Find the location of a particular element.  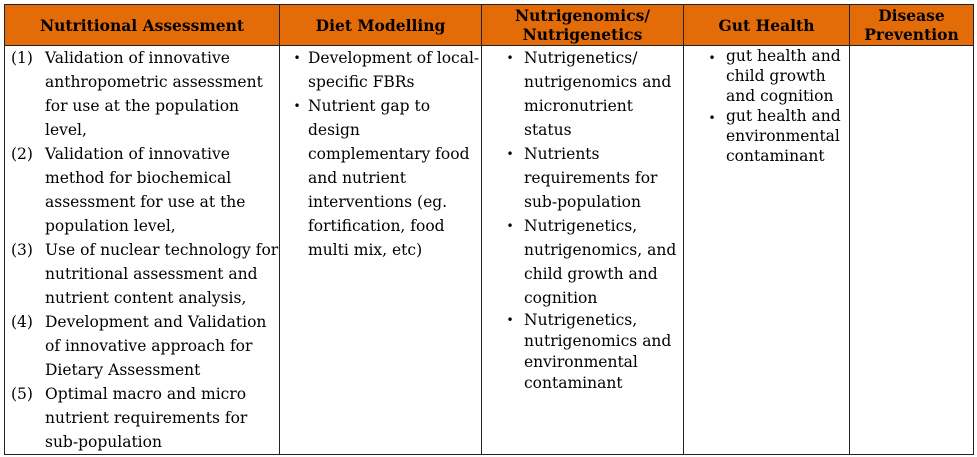

header-nutrigenomics-line: Nutrigenomics/ is located at coordinates (582, 15).